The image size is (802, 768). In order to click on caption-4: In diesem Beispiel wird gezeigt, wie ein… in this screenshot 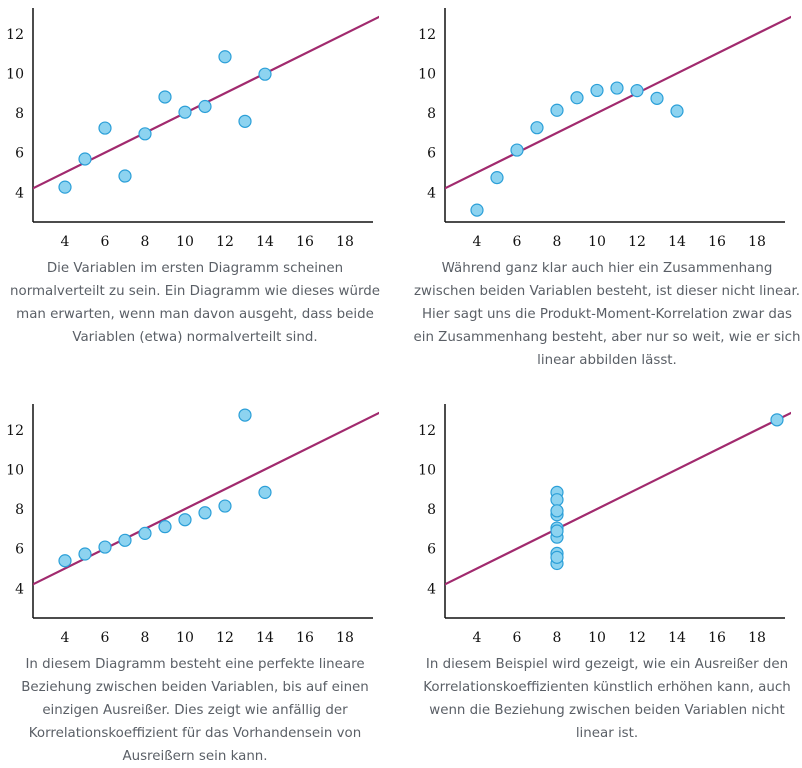, I will do `click(607, 699)`.